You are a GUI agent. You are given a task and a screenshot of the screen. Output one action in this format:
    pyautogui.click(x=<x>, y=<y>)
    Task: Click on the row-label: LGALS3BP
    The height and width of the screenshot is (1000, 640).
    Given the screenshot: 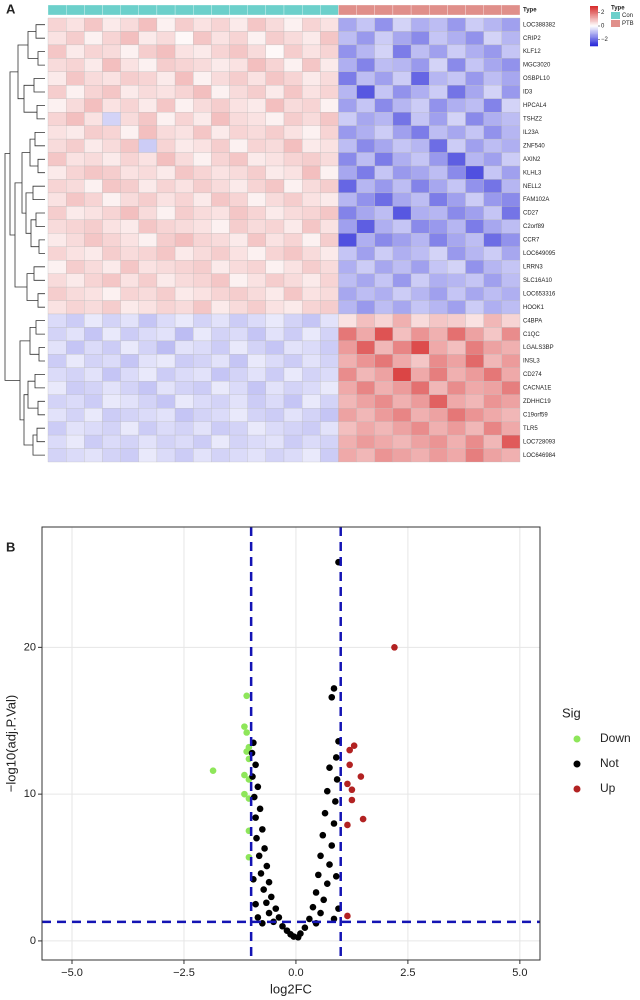 What is the action you would take?
    pyautogui.click(x=538, y=348)
    